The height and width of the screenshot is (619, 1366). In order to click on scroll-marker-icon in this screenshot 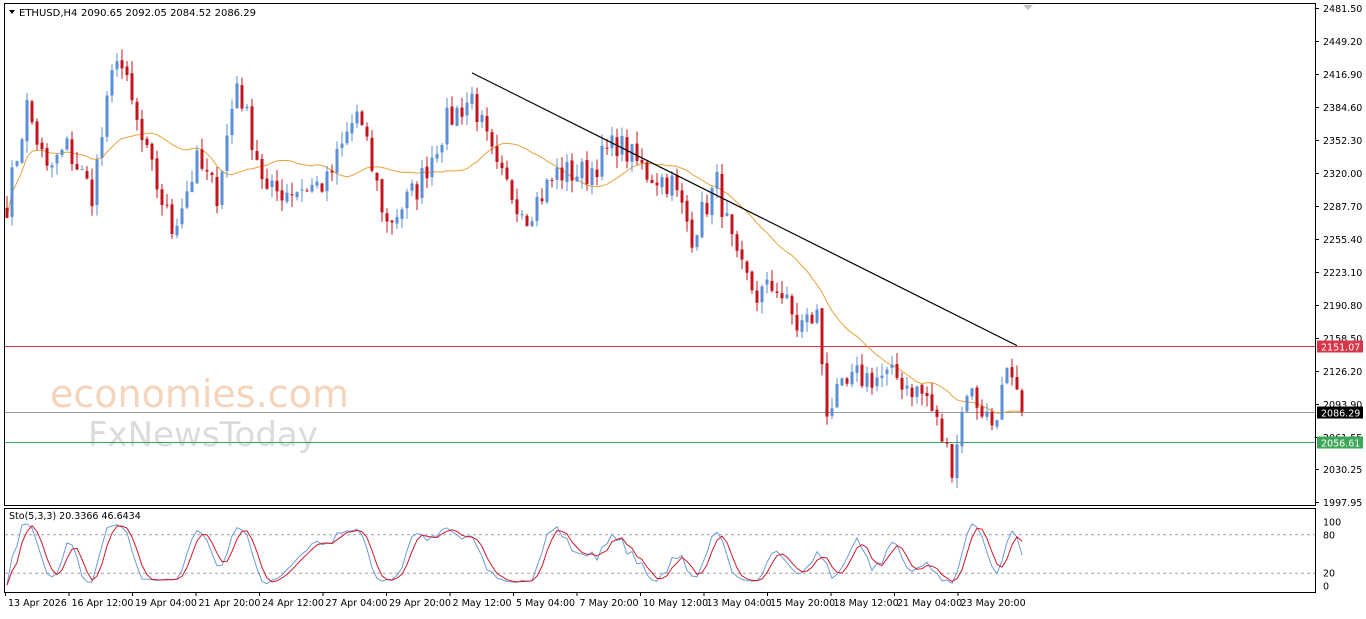, I will do `click(1028, 7)`.